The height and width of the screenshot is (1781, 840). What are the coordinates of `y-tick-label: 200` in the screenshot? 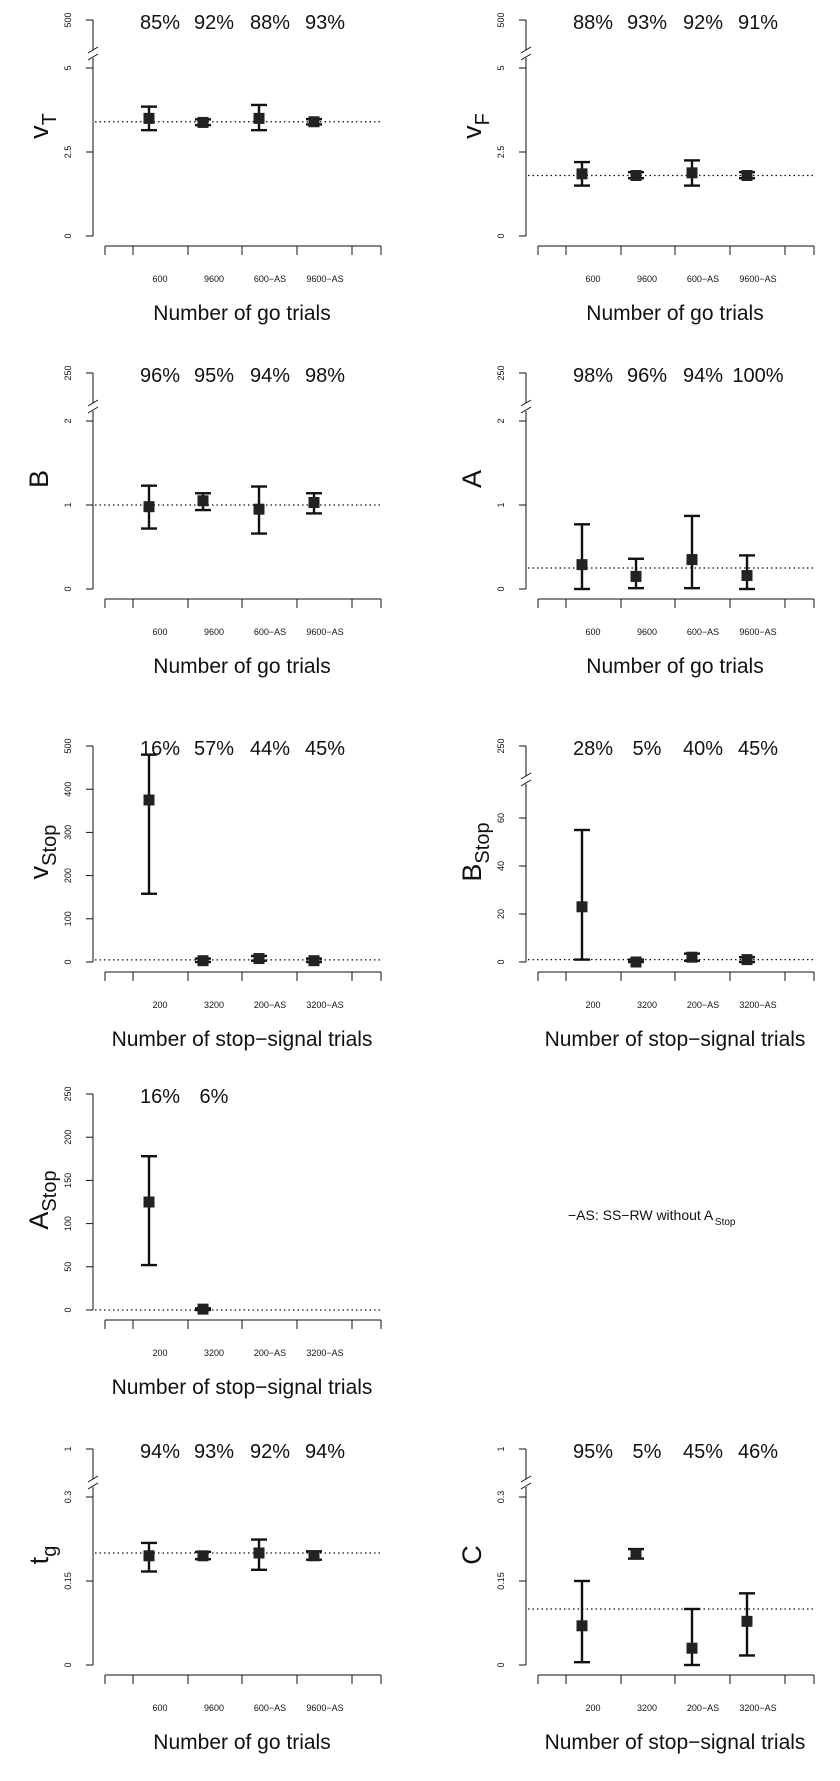 It's located at (68, 875).